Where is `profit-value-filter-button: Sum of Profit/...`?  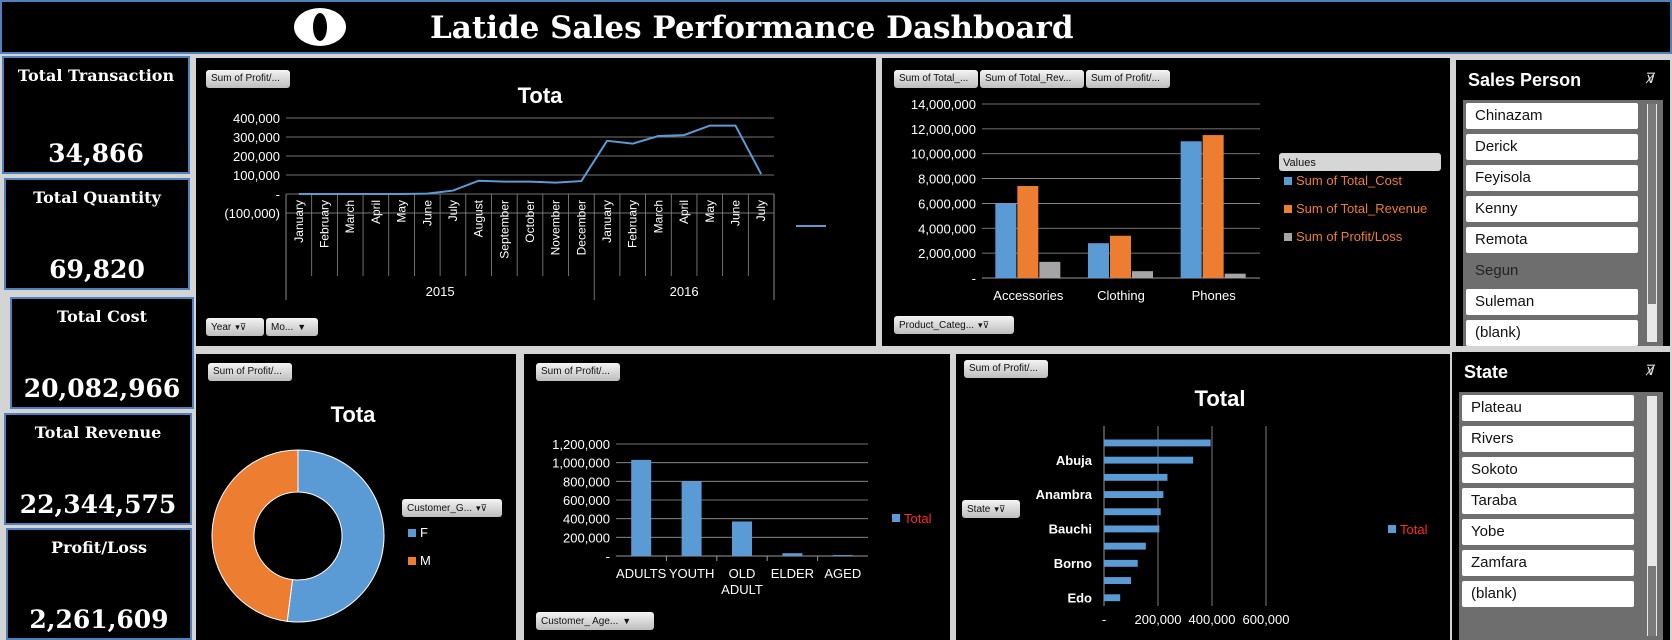 profit-value-filter-button: Sum of Profit/... is located at coordinates (1128, 79).